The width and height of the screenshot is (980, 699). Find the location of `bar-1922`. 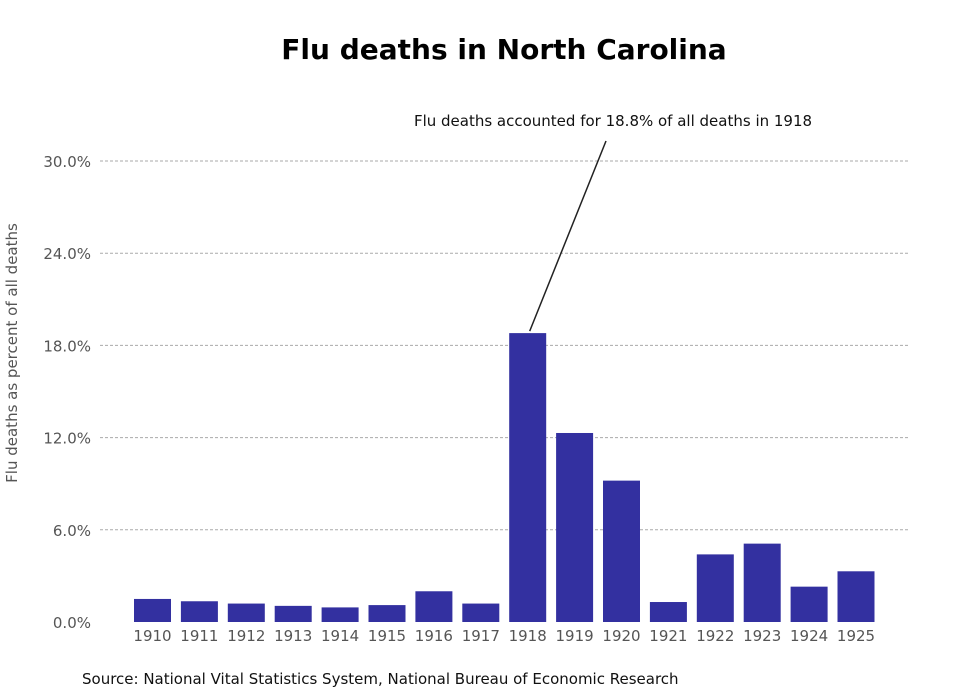

bar-1922 is located at coordinates (715, 588).